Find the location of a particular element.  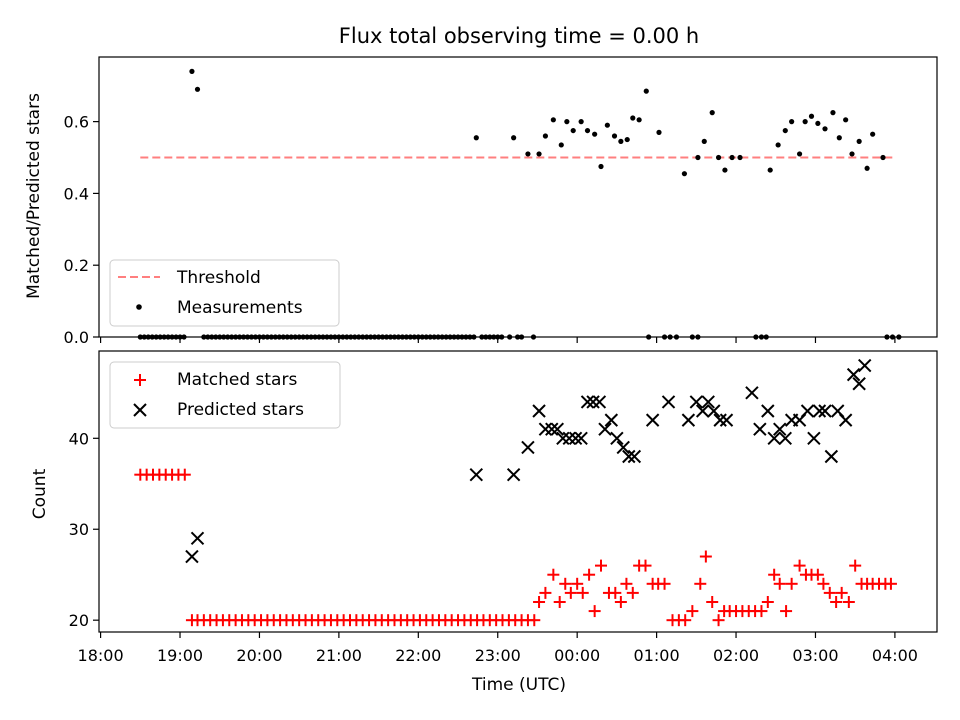

bottom-y-tick-label: 40 is located at coordinates (79, 438).